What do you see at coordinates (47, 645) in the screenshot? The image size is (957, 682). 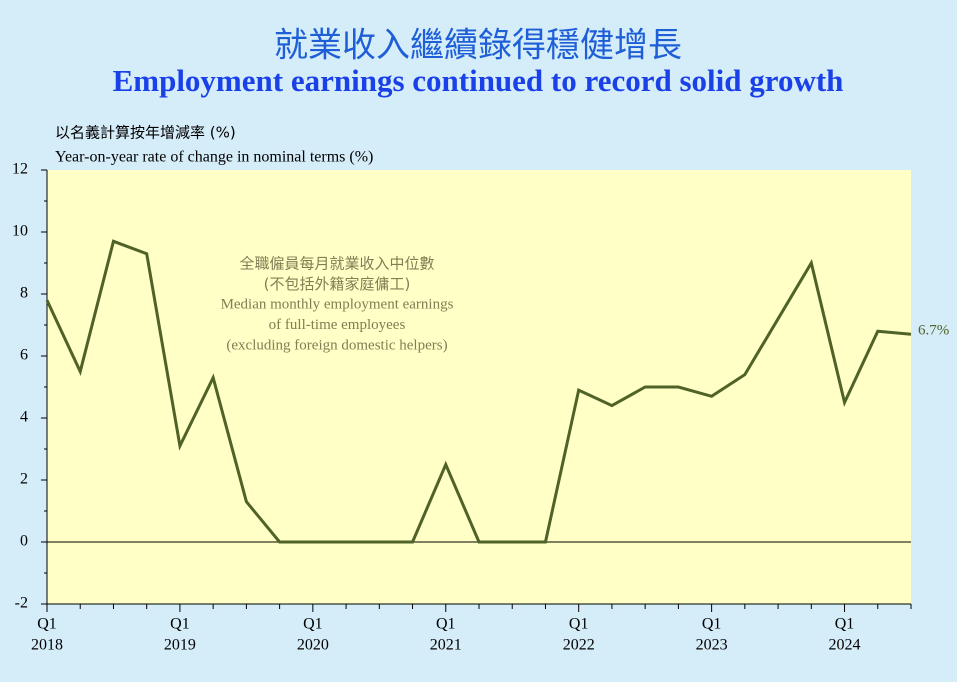 I see `x-tick-year: 2018` at bounding box center [47, 645].